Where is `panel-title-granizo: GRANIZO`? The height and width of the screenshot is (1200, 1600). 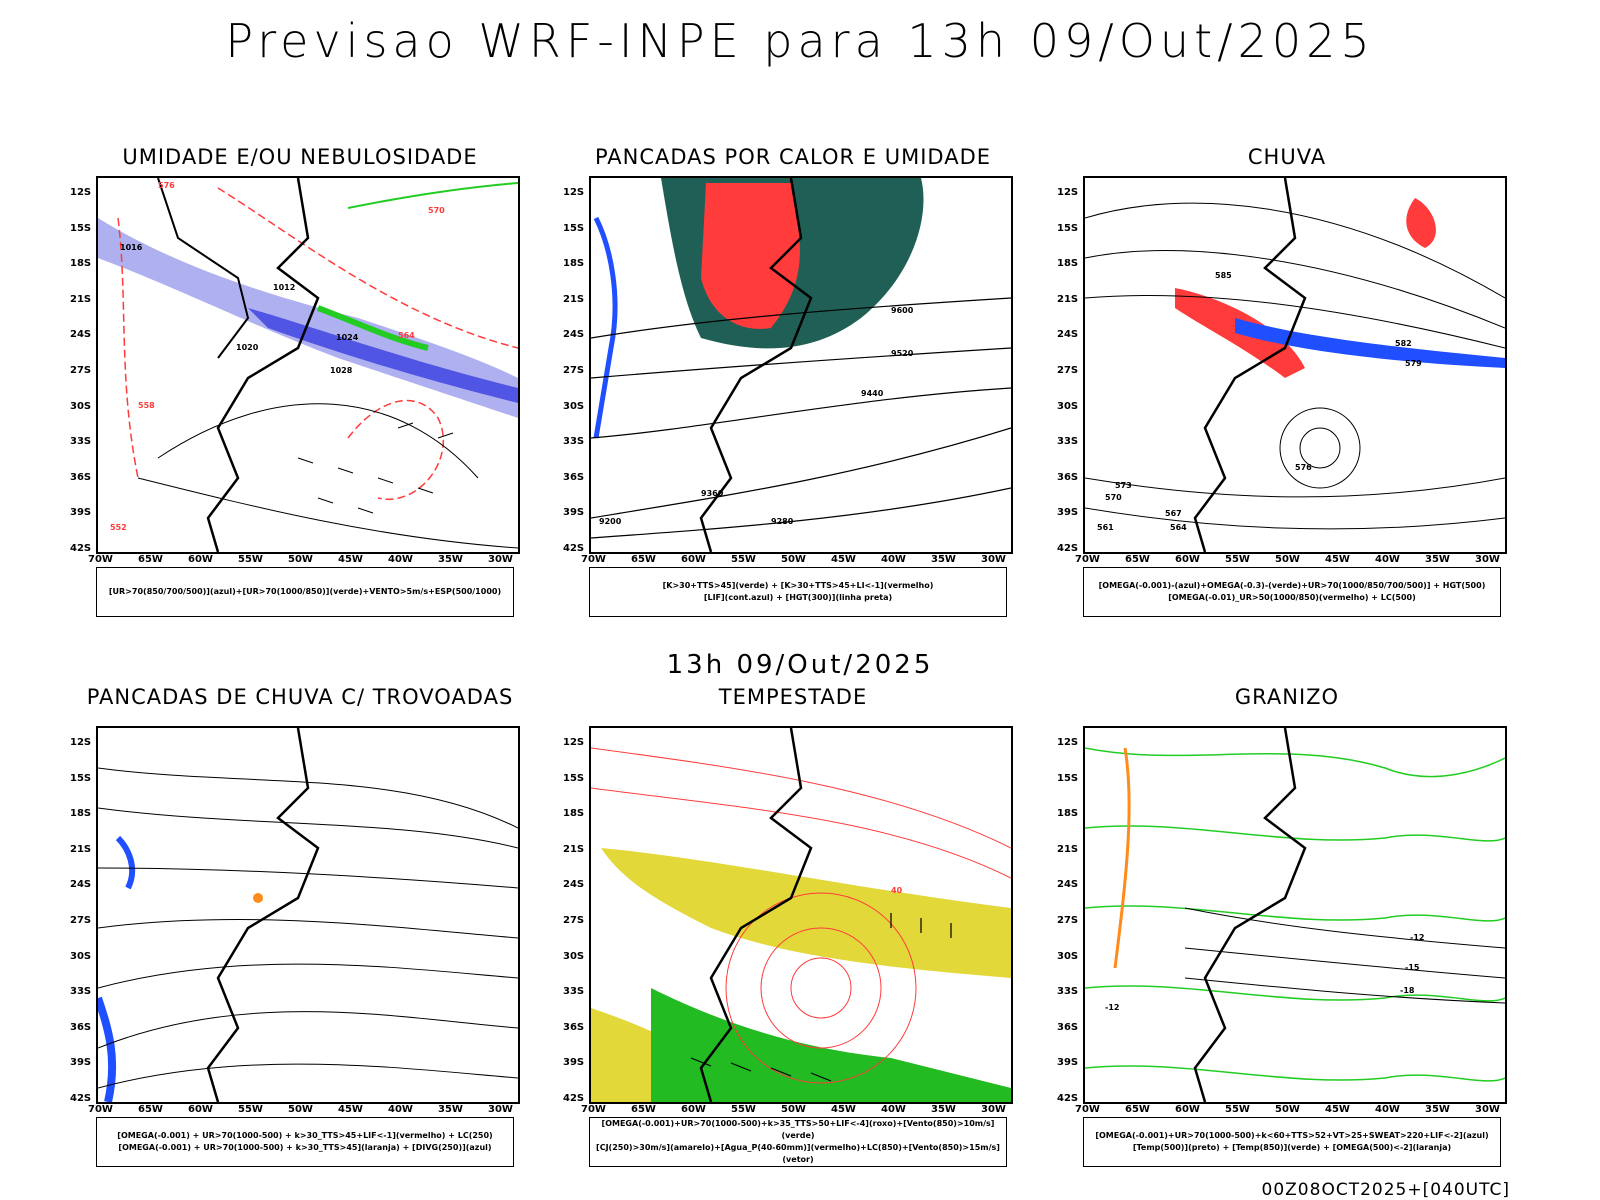 panel-title-granizo: GRANIZO is located at coordinates (1287, 697).